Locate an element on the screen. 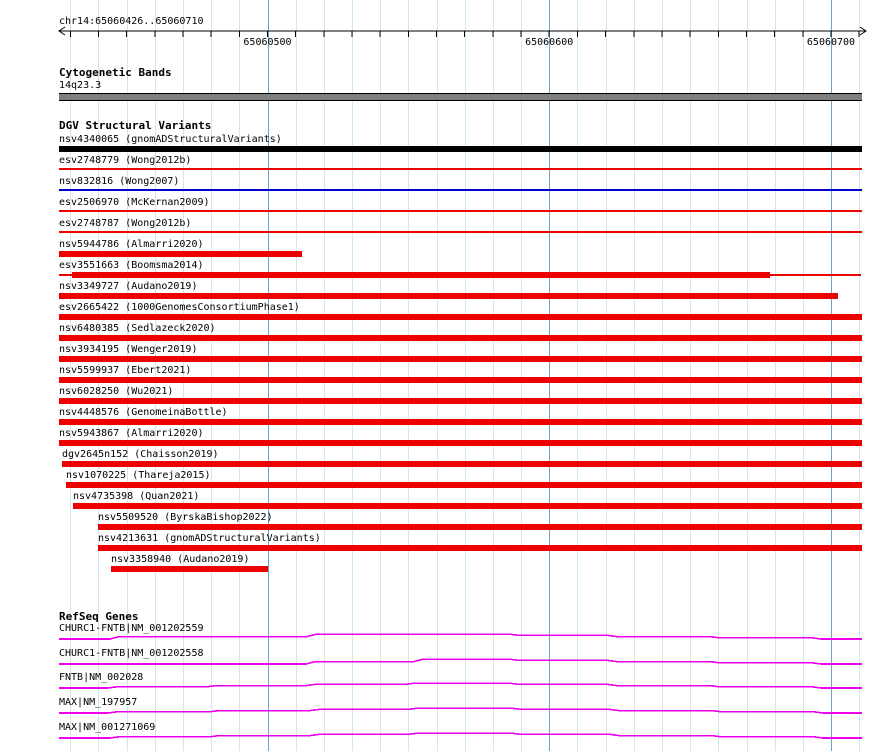 The image size is (890, 751). variant-label: nsv4735398 (Quan2021) is located at coordinates (136, 496).